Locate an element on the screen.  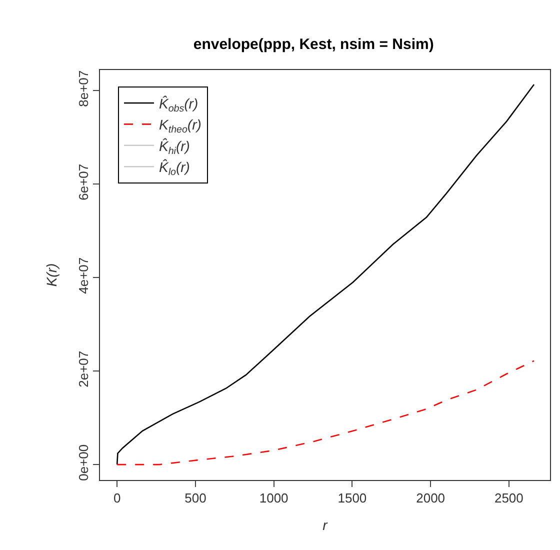
y-tick-label: 6e+07 is located at coordinates (83, 182).